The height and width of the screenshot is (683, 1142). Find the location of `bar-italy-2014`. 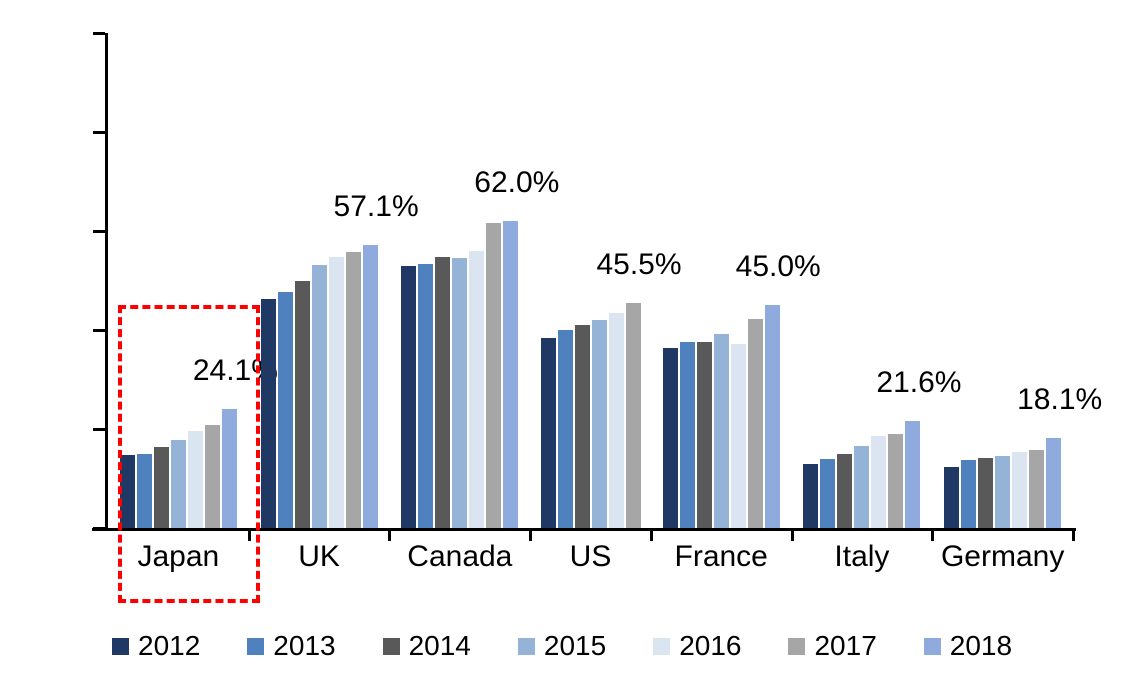

bar-italy-2014 is located at coordinates (845, 490).